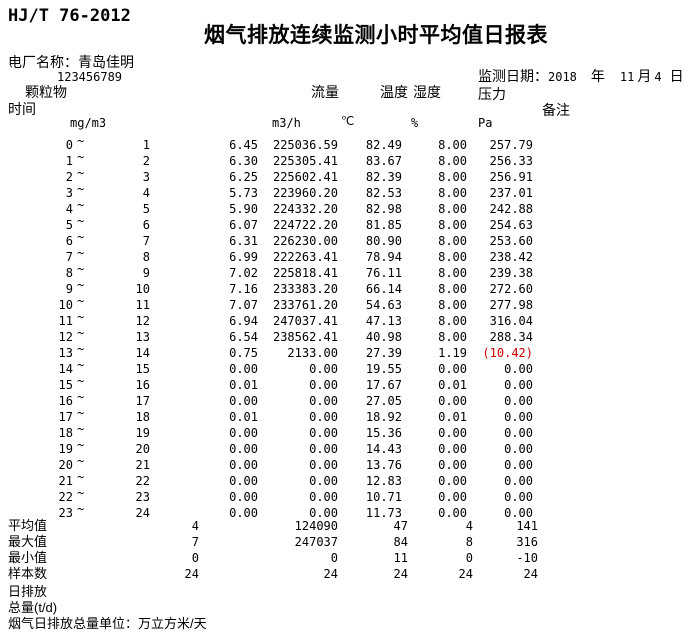  What do you see at coordinates (511, 193) in the screenshot?
I see `cell-press: 237.01` at bounding box center [511, 193].